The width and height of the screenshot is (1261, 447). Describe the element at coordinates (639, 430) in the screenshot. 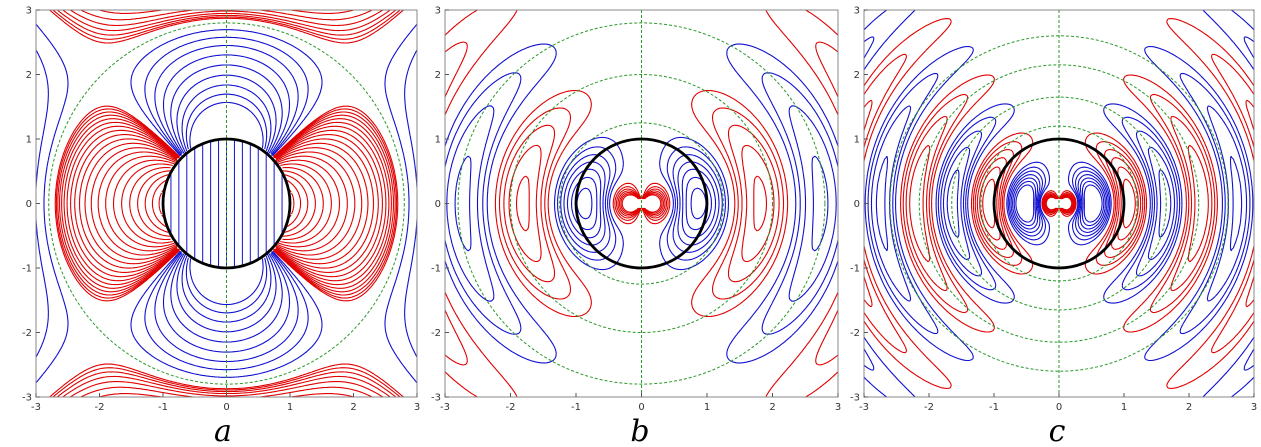

I see `panel-label: b` at that location.